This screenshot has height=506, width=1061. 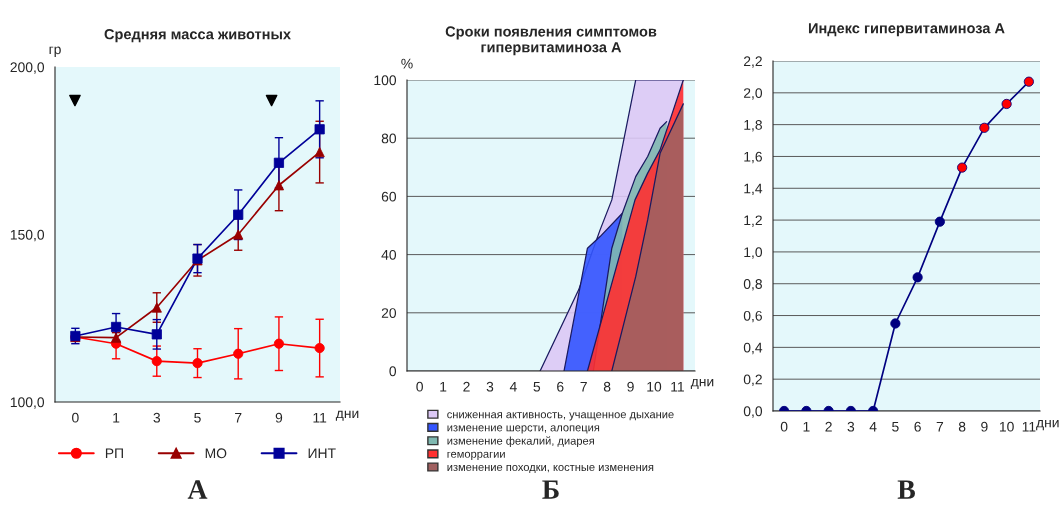 What do you see at coordinates (906, 30) in the screenshot?
I see `chart-title: Индекс гипервитаминоза А` at bounding box center [906, 30].